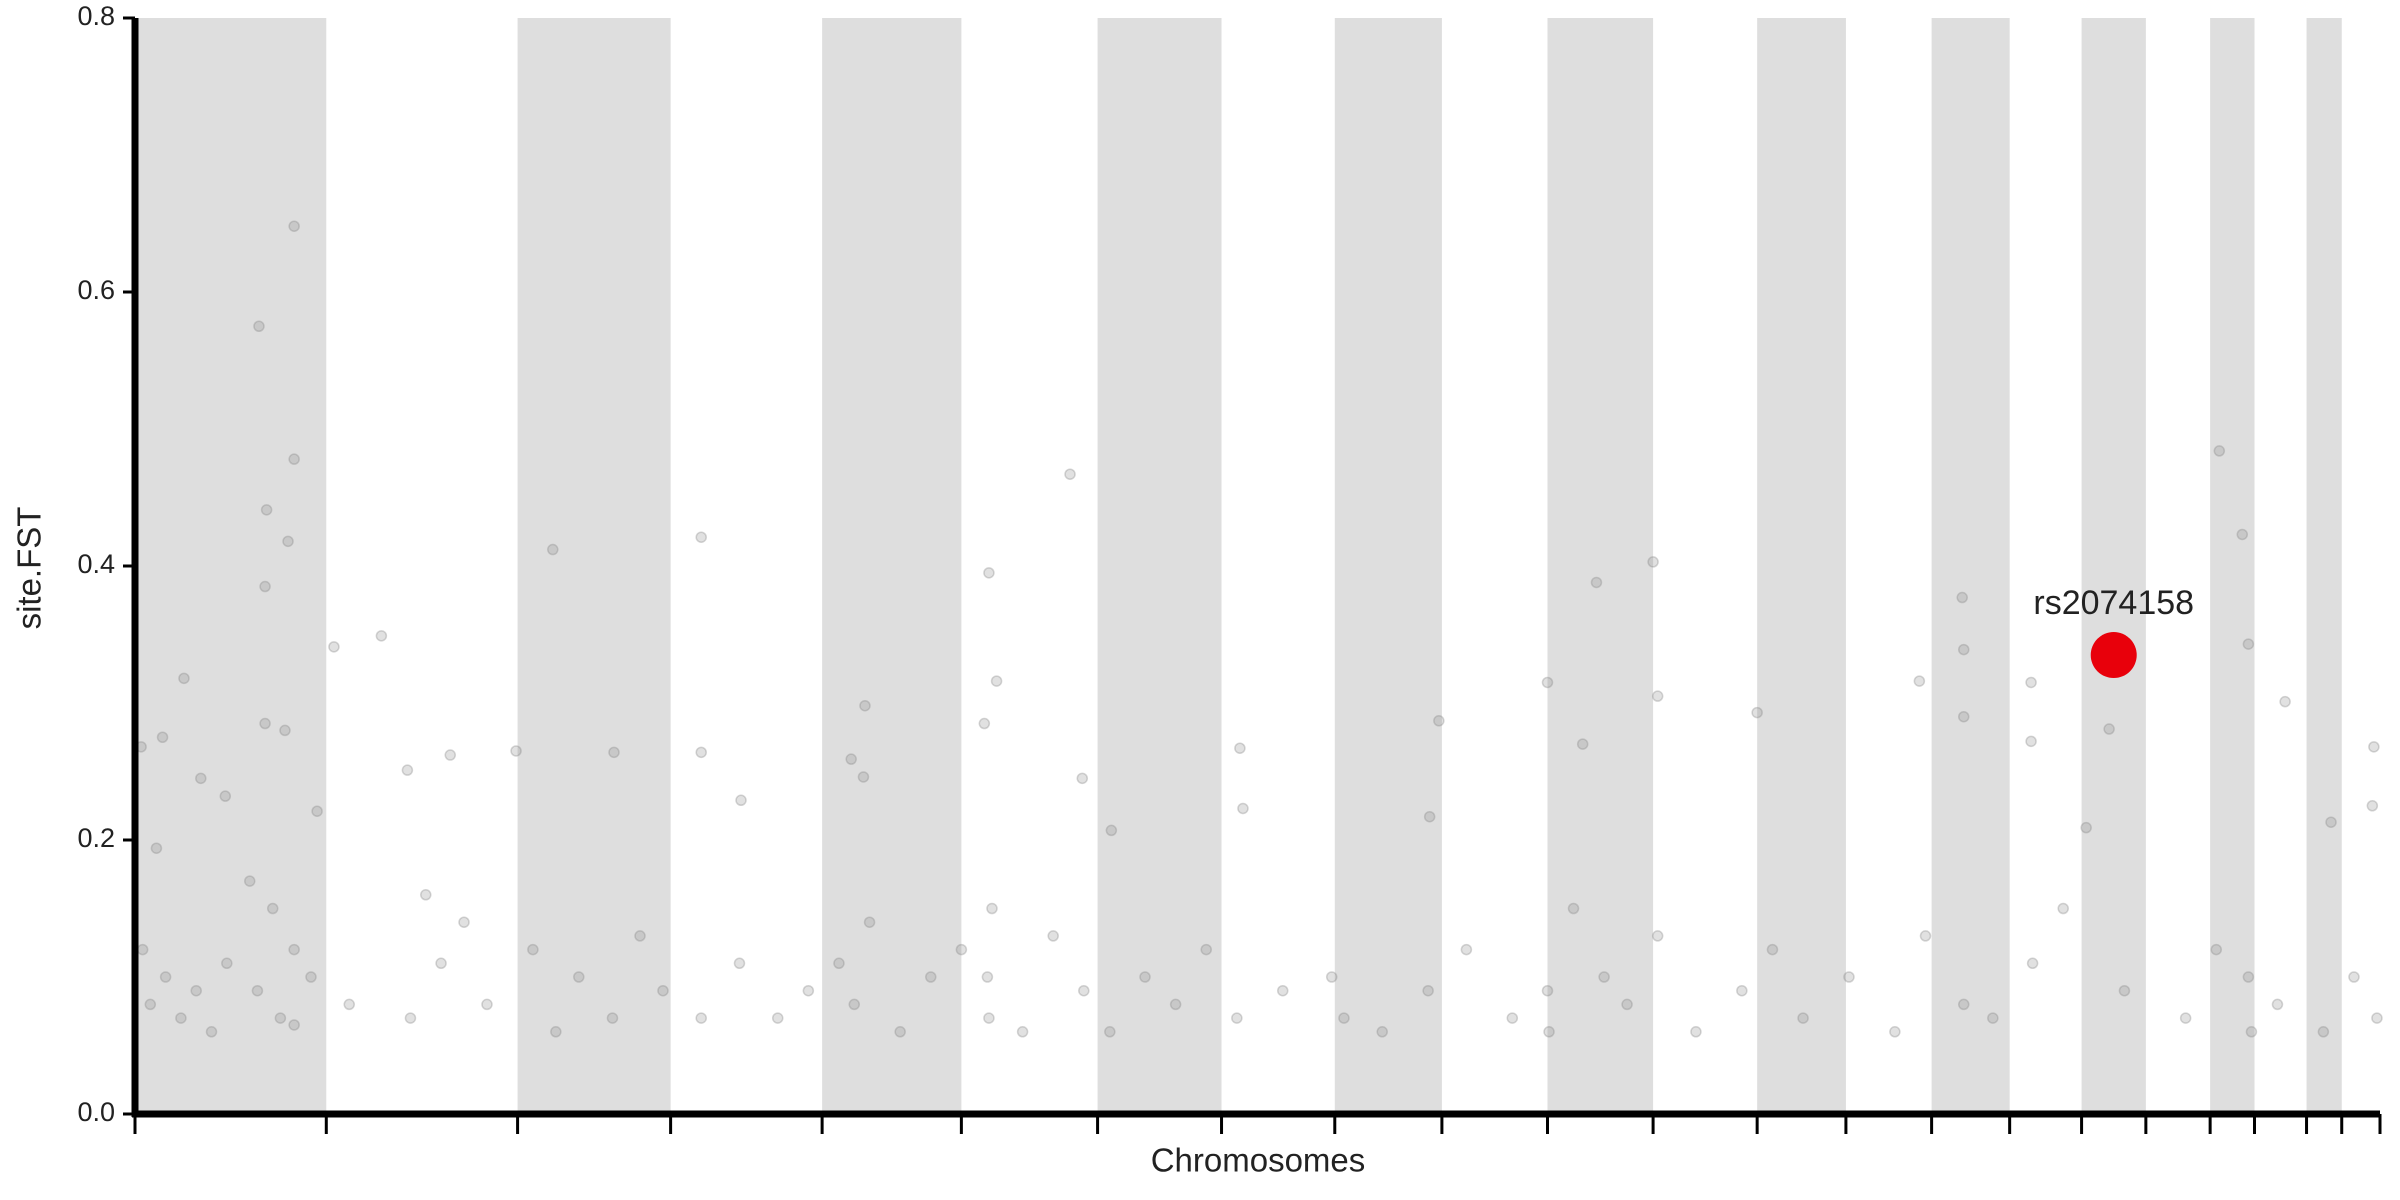 This screenshot has height=1200, width=2400. What do you see at coordinates (29, 568) in the screenshot?
I see `y-axis-label: site.FST` at bounding box center [29, 568].